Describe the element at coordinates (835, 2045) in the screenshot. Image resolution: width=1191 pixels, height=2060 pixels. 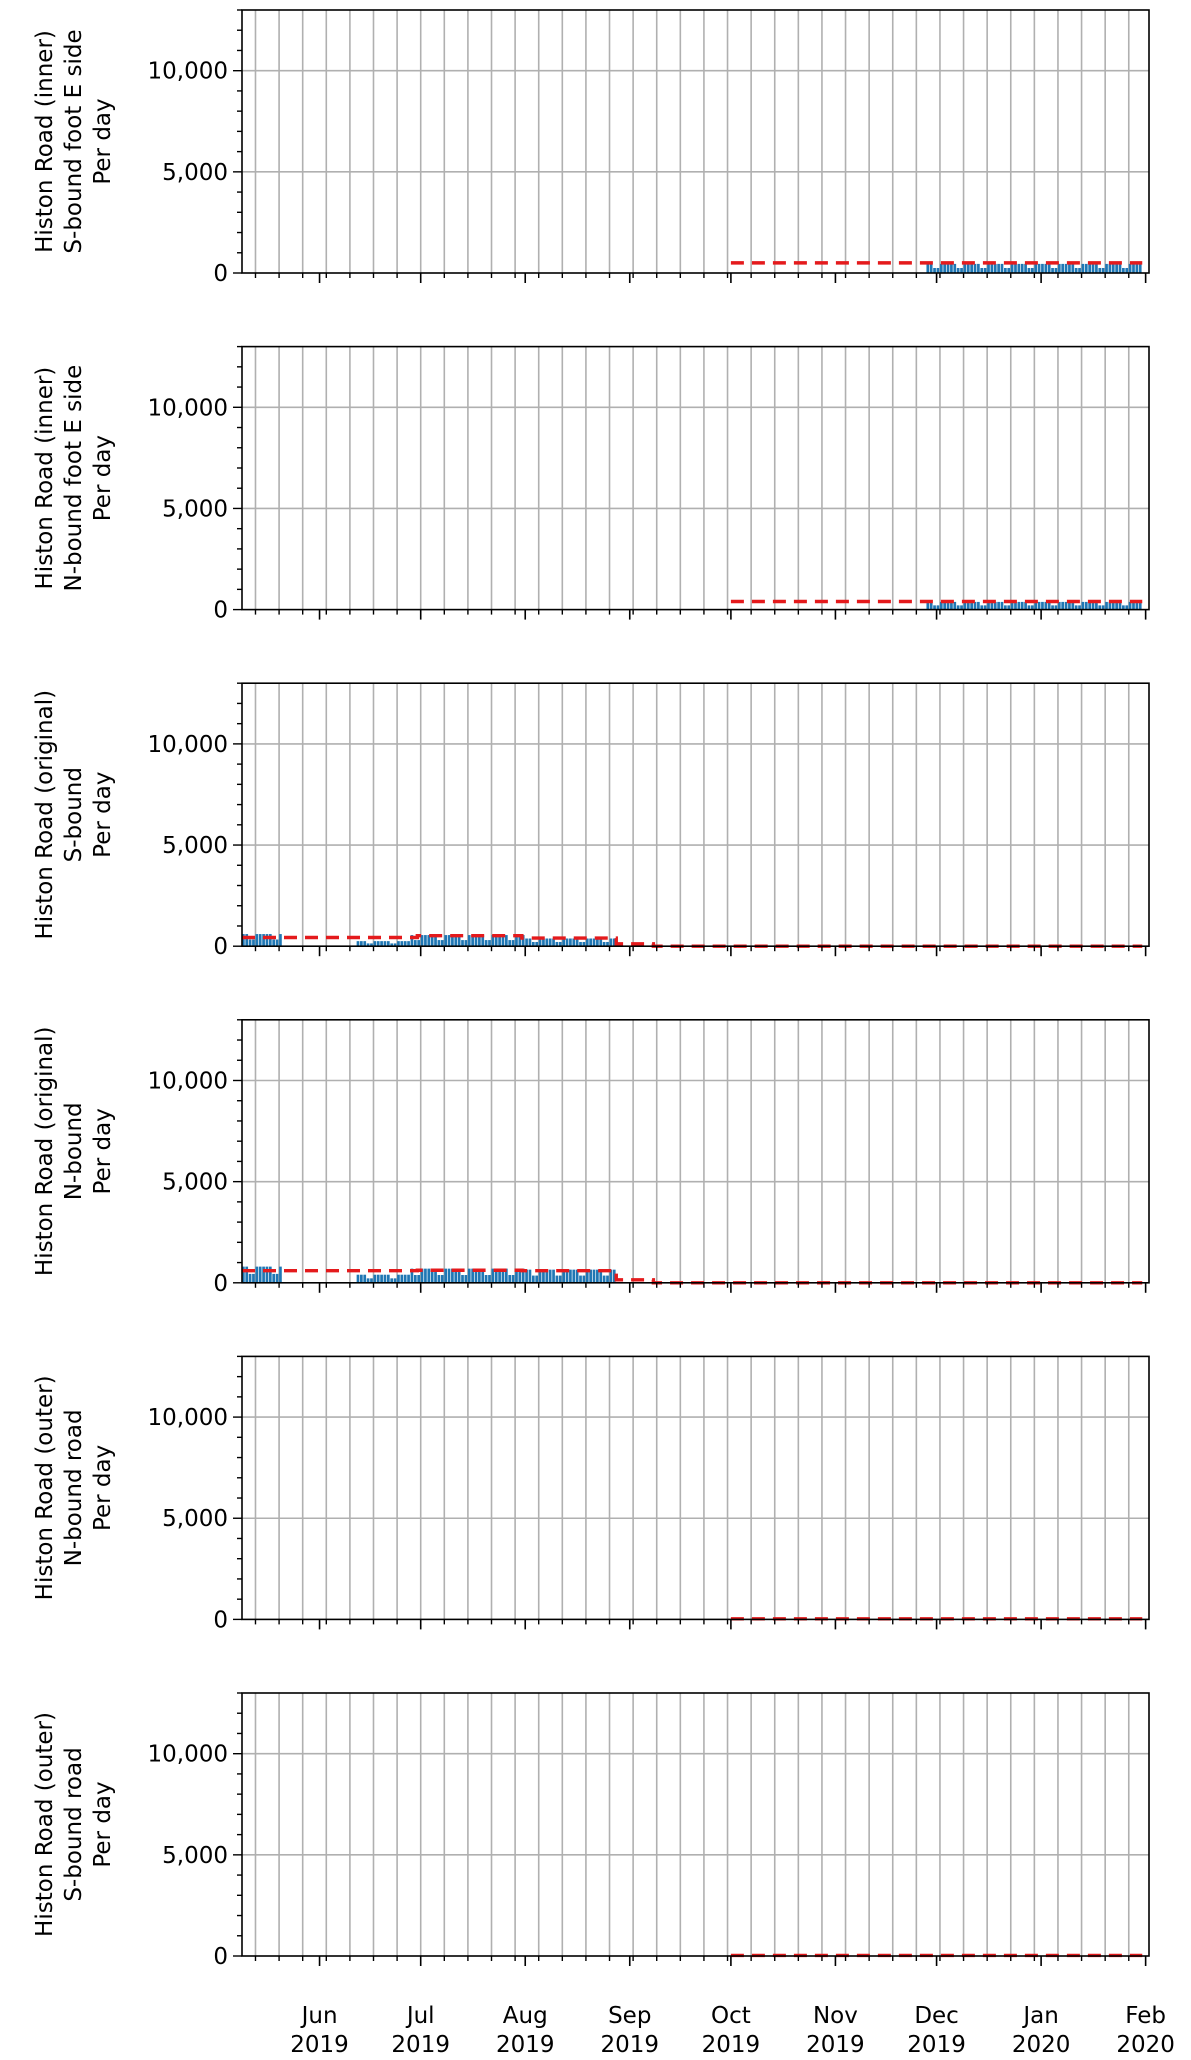
I see `x-tick-label-year: 2019` at that location.